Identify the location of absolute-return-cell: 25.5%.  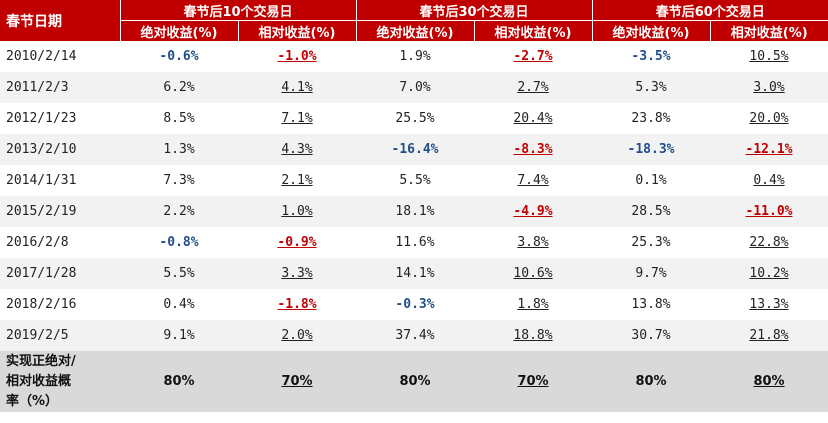
(415, 118).